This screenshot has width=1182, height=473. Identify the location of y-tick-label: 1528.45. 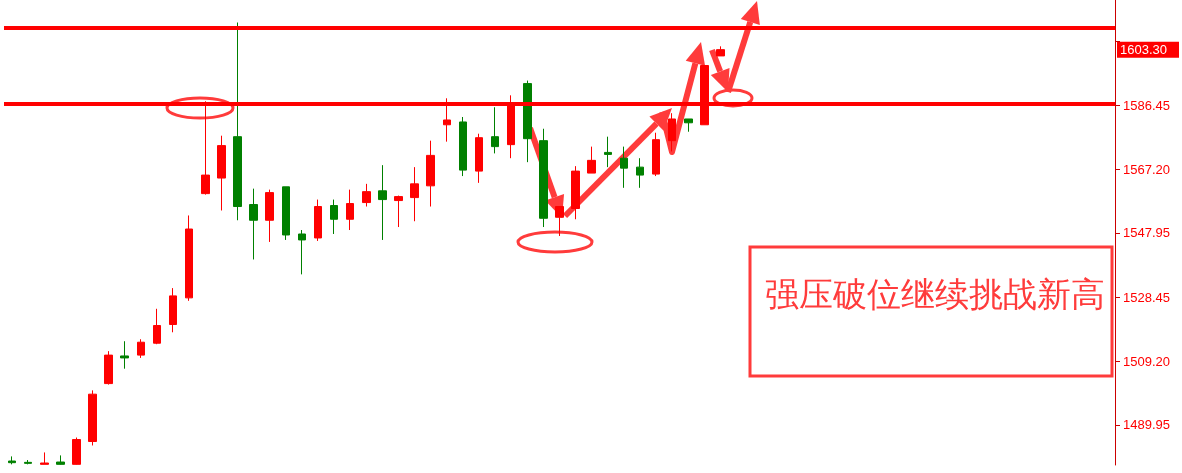
(1146, 297).